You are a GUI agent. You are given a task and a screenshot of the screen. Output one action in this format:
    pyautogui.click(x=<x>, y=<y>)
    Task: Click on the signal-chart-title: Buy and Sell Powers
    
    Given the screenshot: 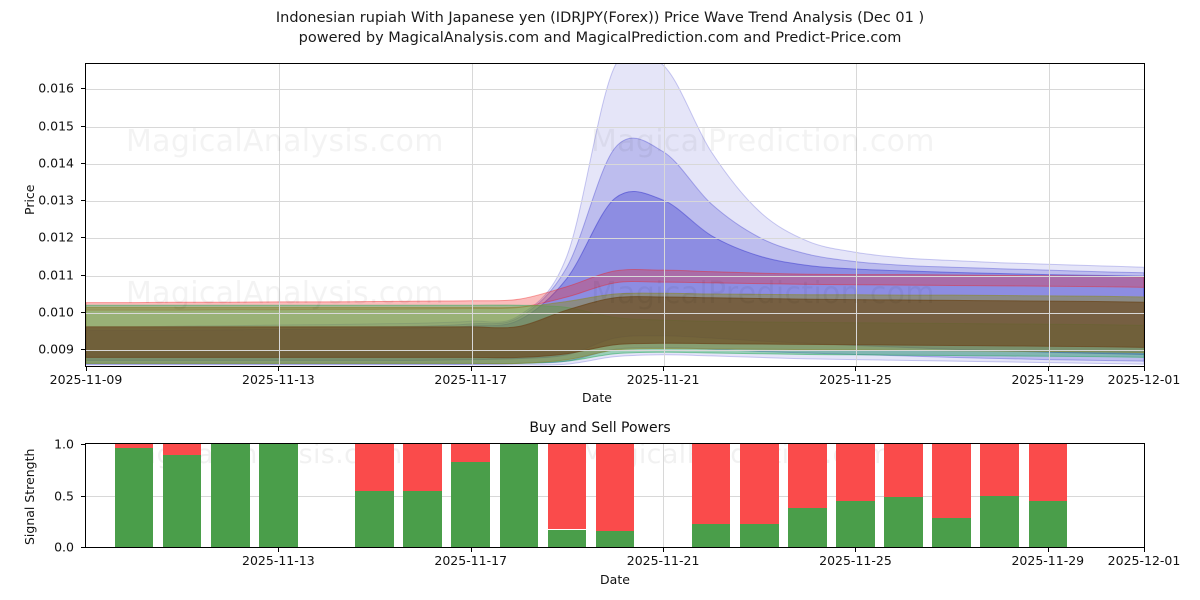 What is the action you would take?
    pyautogui.click(x=600, y=428)
    